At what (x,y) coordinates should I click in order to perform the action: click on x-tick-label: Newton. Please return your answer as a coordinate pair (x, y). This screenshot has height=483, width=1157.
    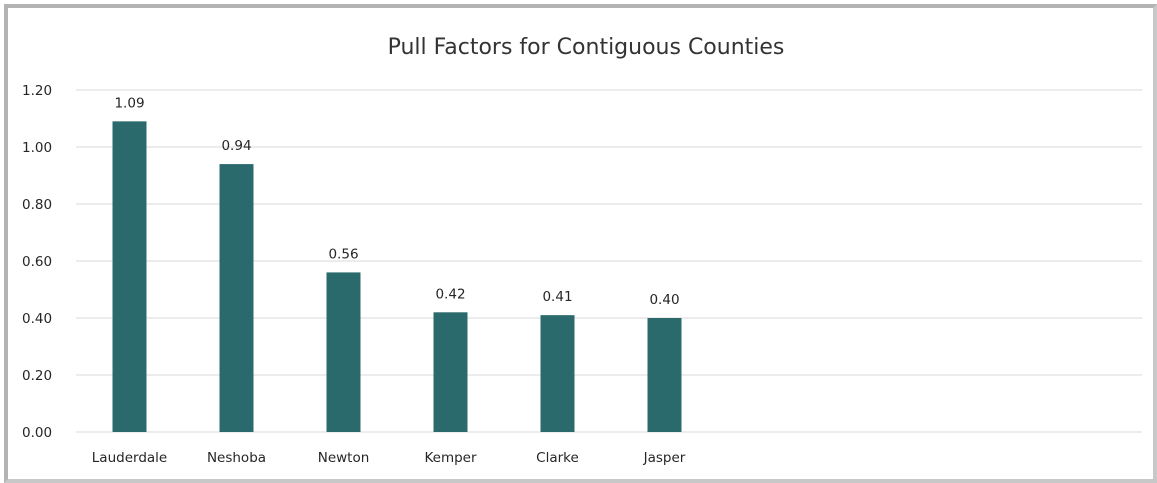
    Looking at the image, I should click on (344, 458).